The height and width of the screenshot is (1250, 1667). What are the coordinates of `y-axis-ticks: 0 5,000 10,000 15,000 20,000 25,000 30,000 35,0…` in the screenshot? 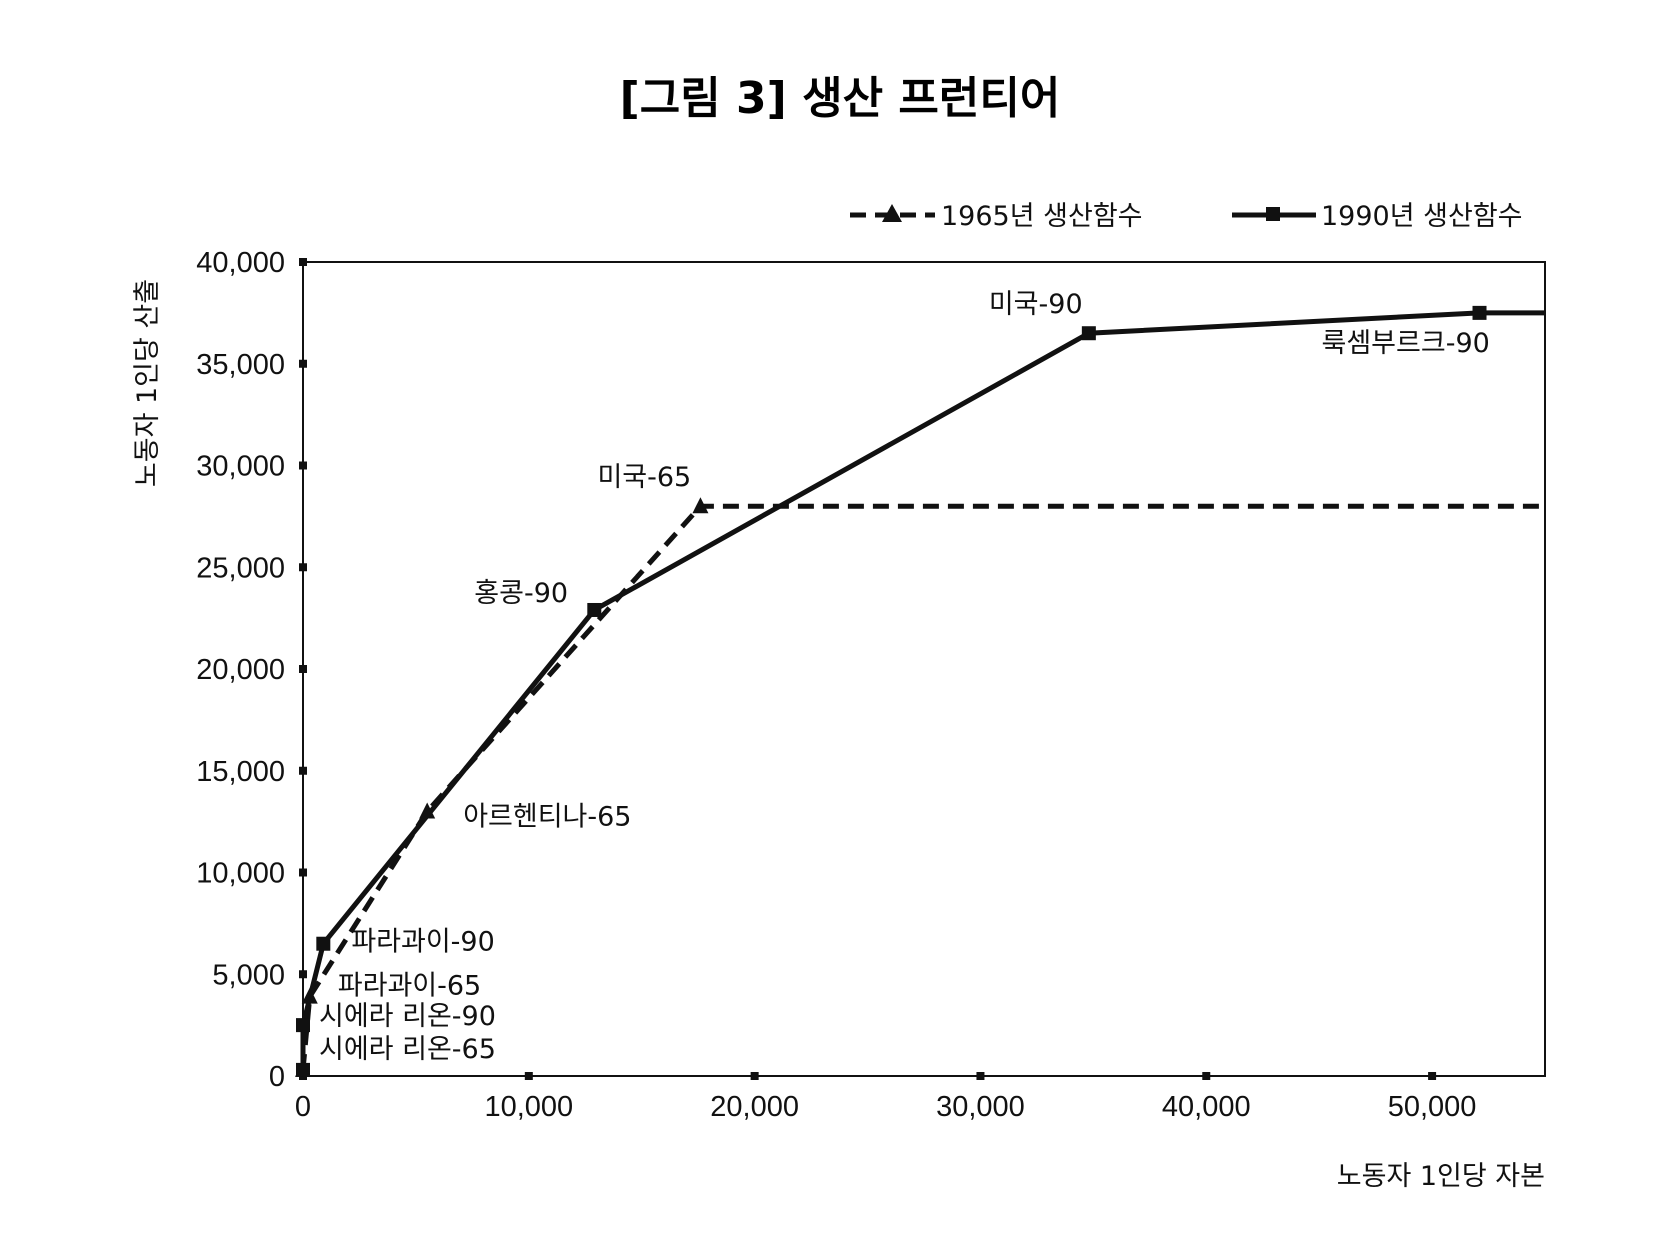 It's located at (251, 670).